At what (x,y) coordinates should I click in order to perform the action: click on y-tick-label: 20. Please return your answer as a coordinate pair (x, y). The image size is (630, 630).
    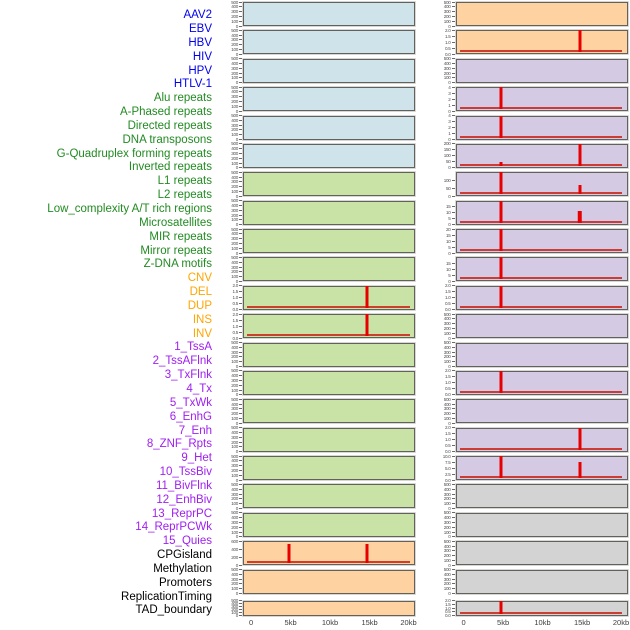
    Looking at the image, I should click on (448, 229).